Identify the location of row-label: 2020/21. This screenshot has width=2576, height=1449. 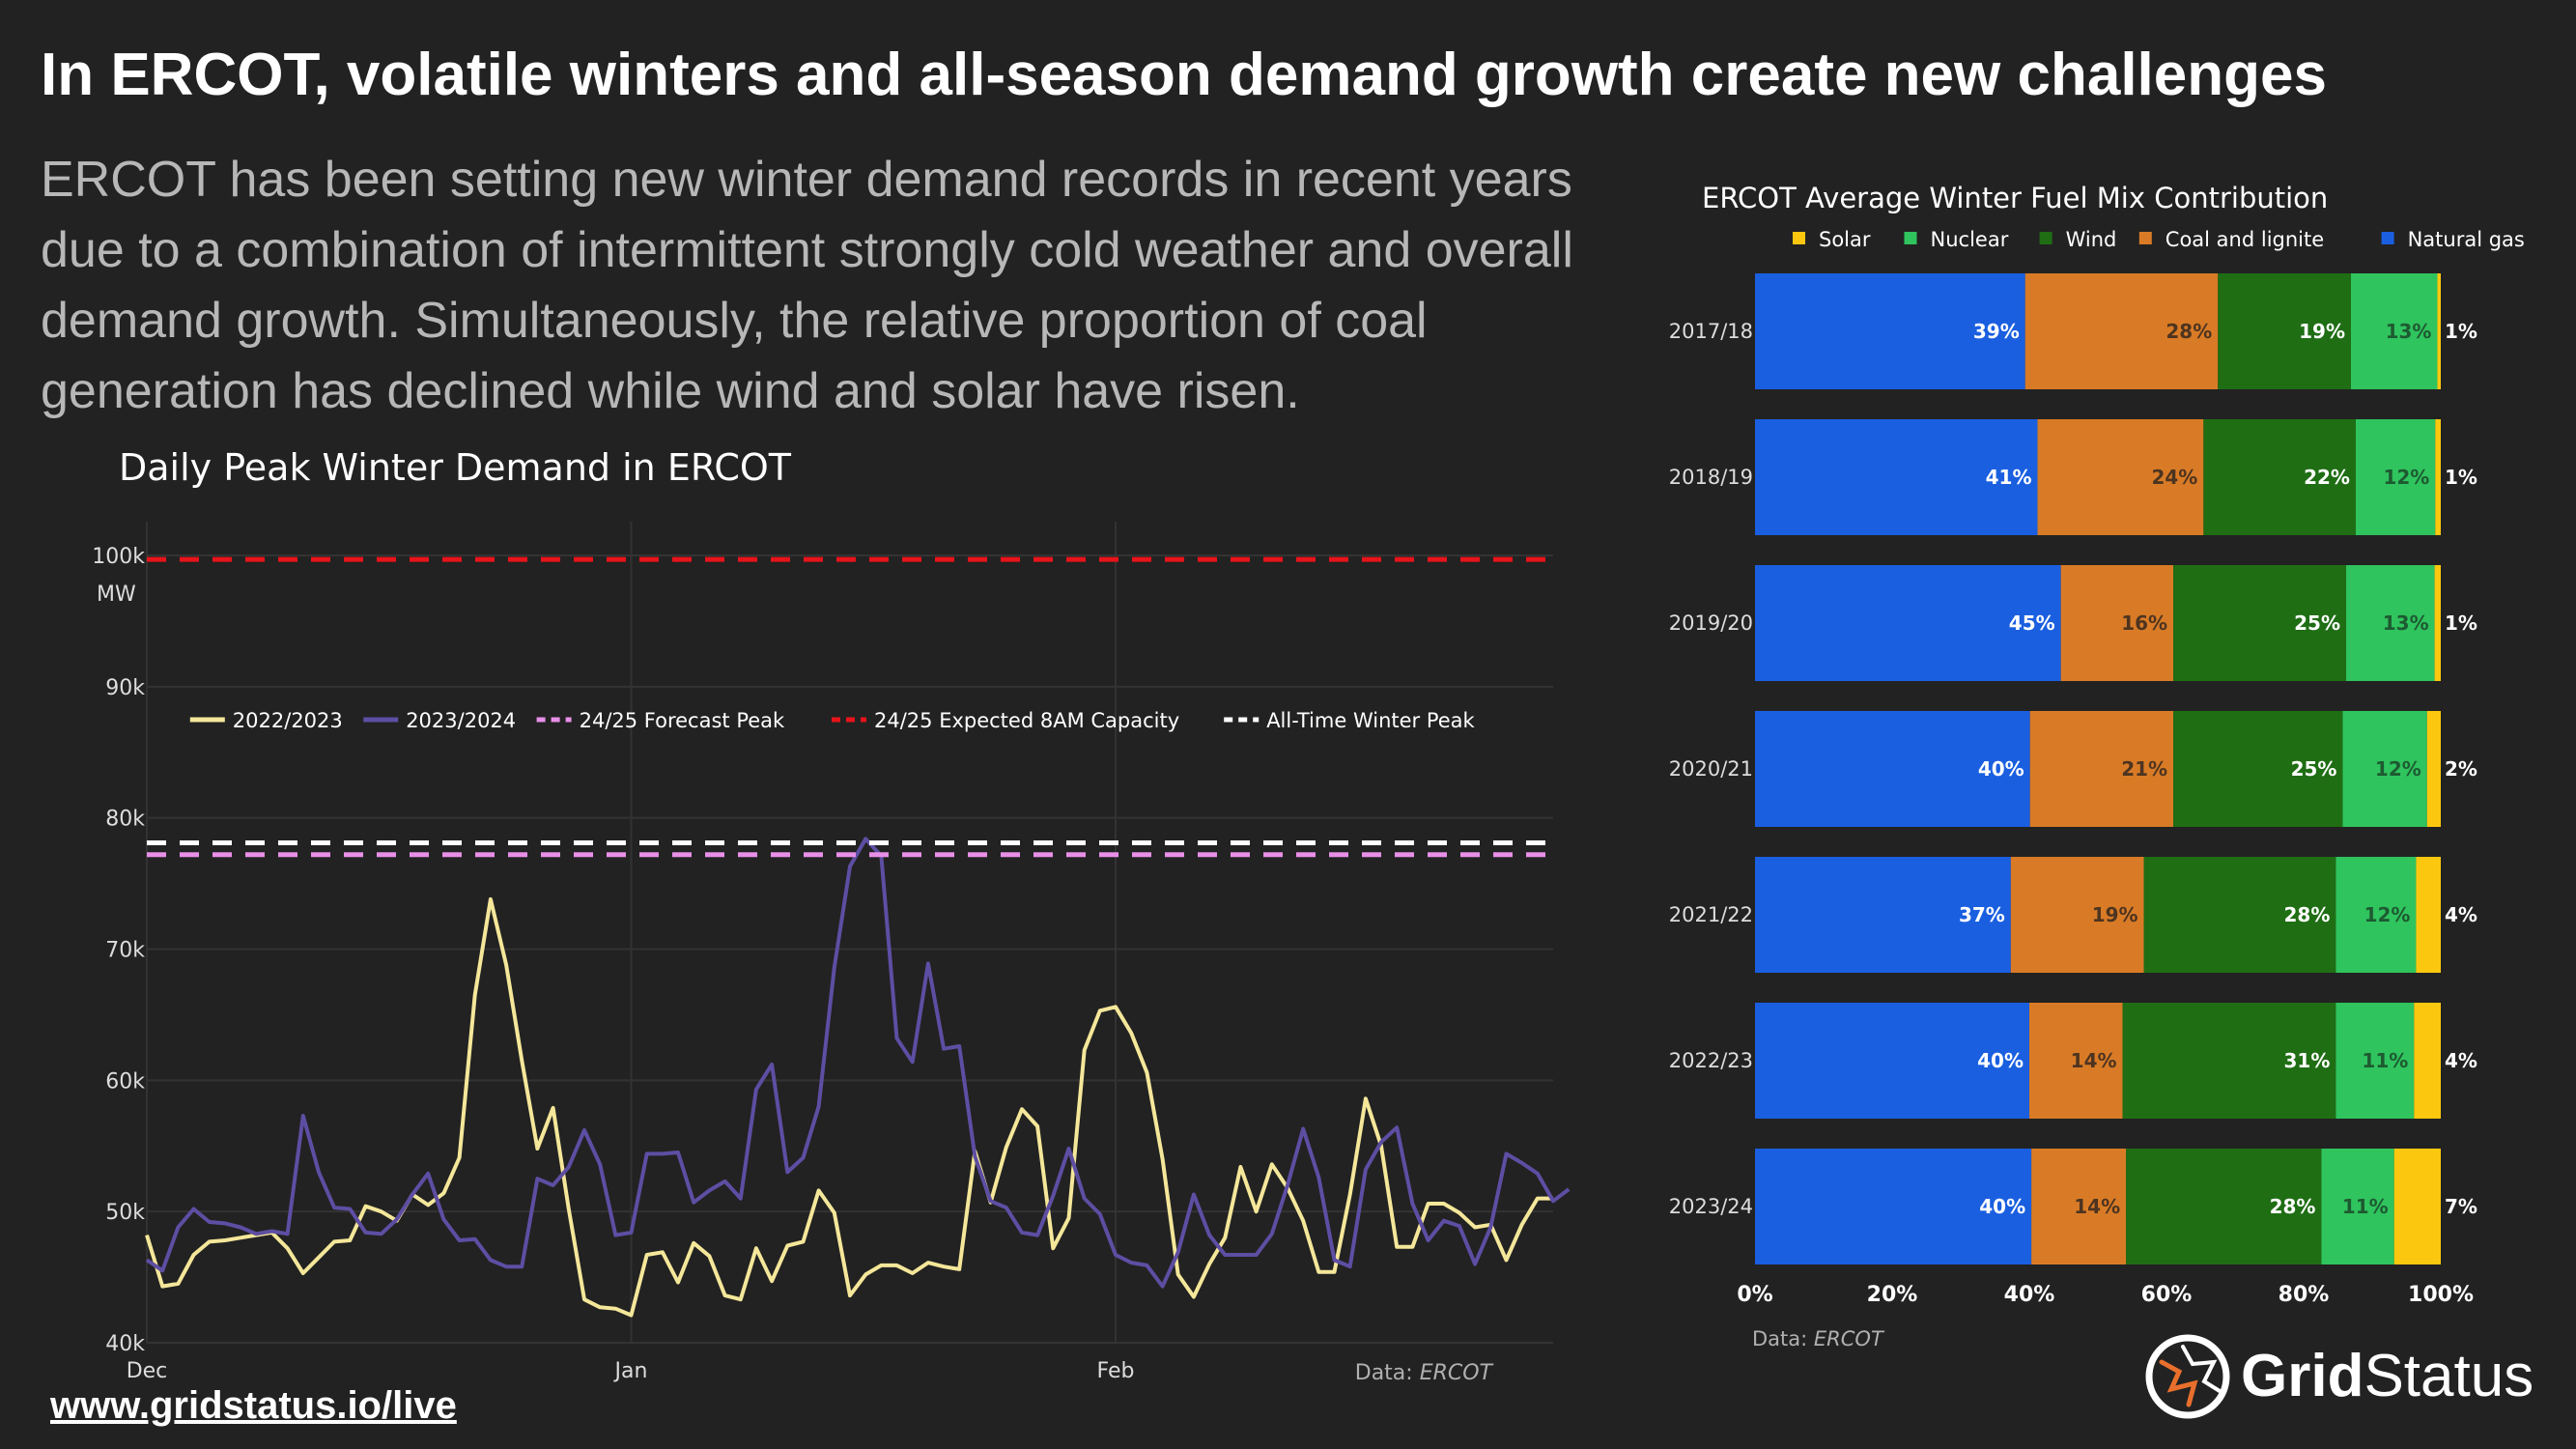
(1711, 769).